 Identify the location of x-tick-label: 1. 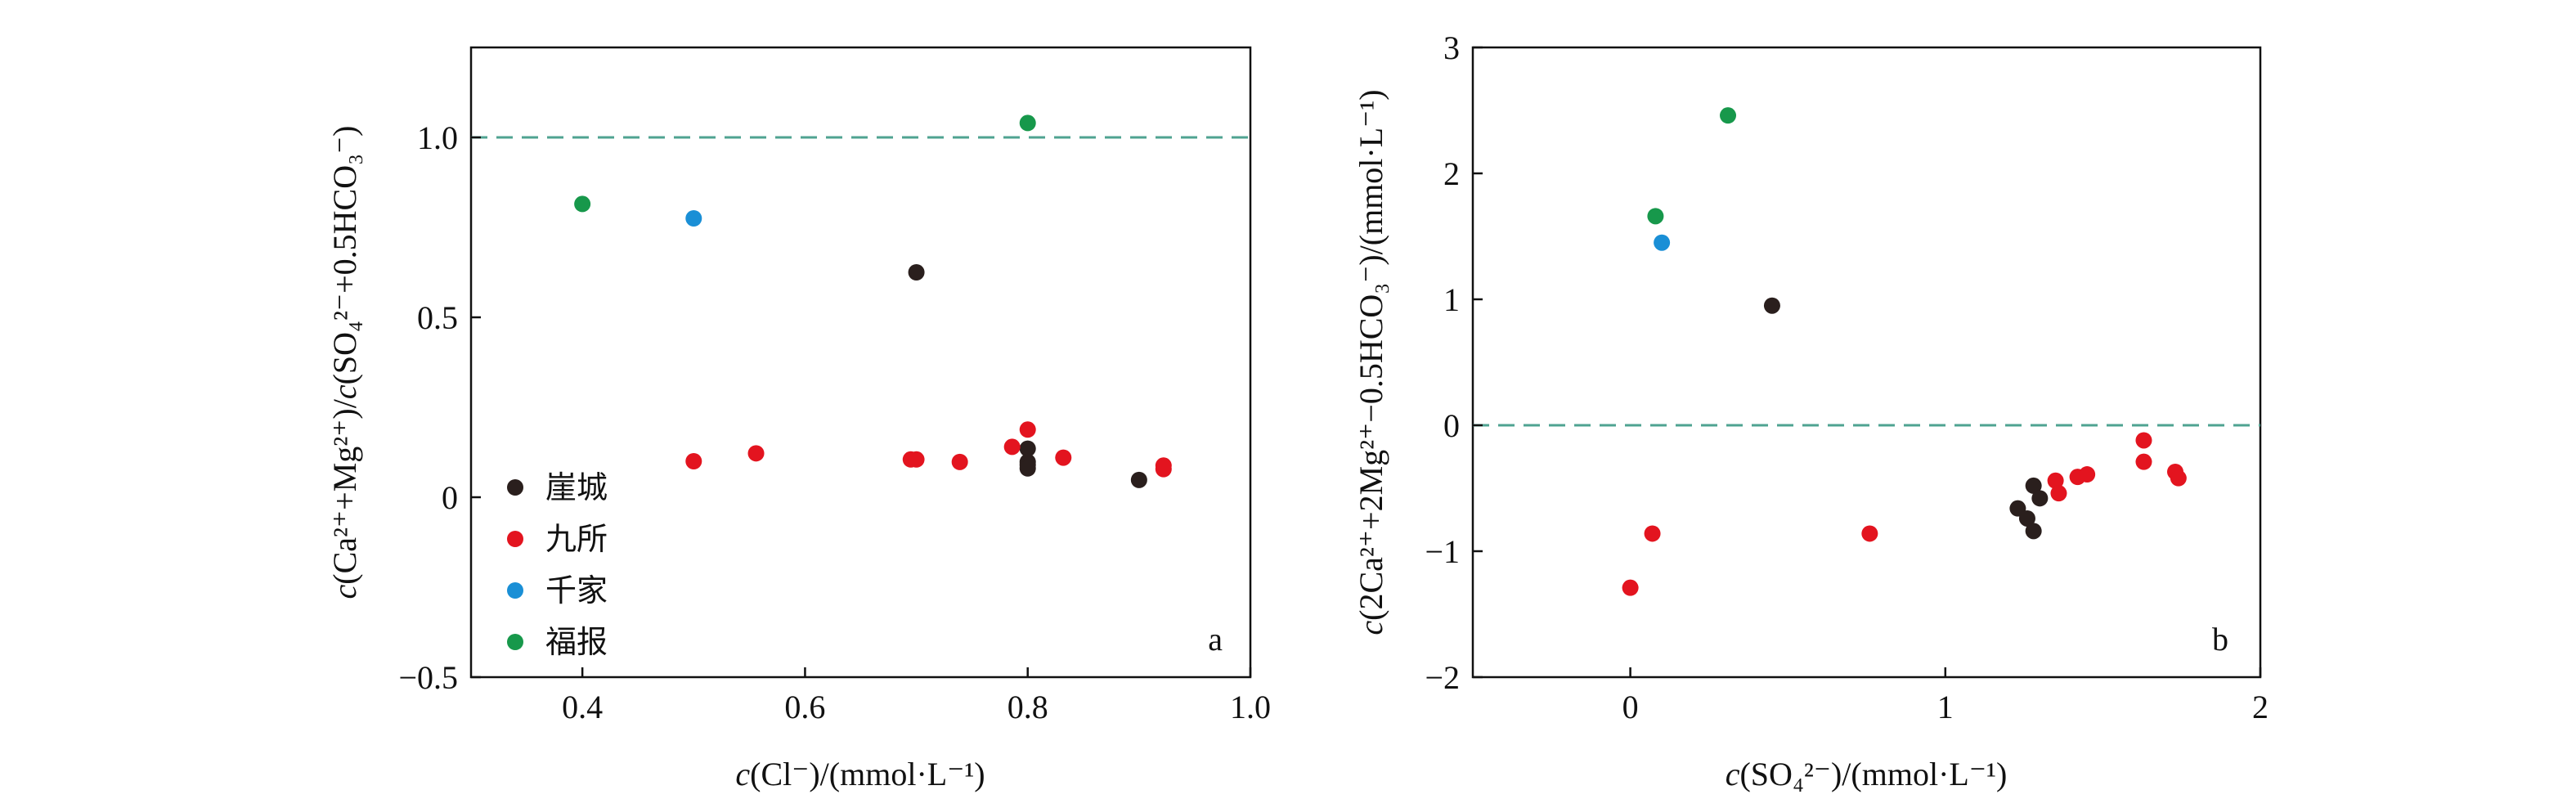
(1945, 707).